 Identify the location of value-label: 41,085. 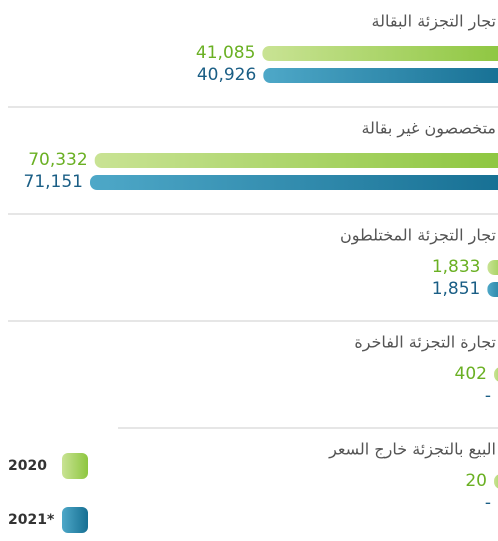
(225, 53).